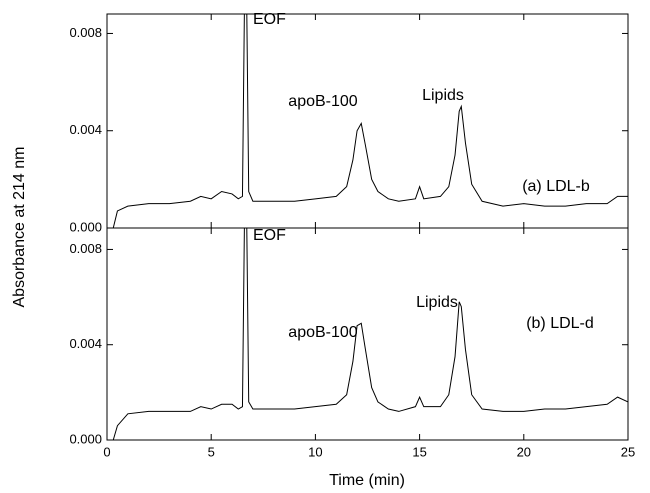  What do you see at coordinates (106, 451) in the screenshot?
I see `x-tick-label: 0` at bounding box center [106, 451].